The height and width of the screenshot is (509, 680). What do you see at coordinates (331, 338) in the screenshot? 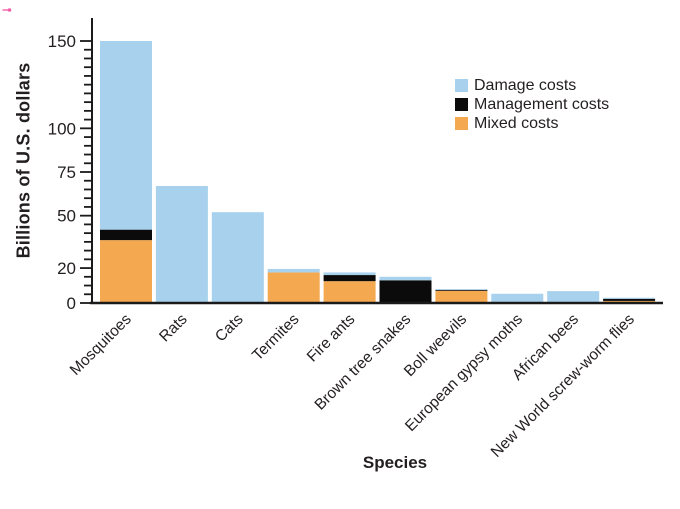
I see `category-label-fire-ants: Fire ants` at bounding box center [331, 338].